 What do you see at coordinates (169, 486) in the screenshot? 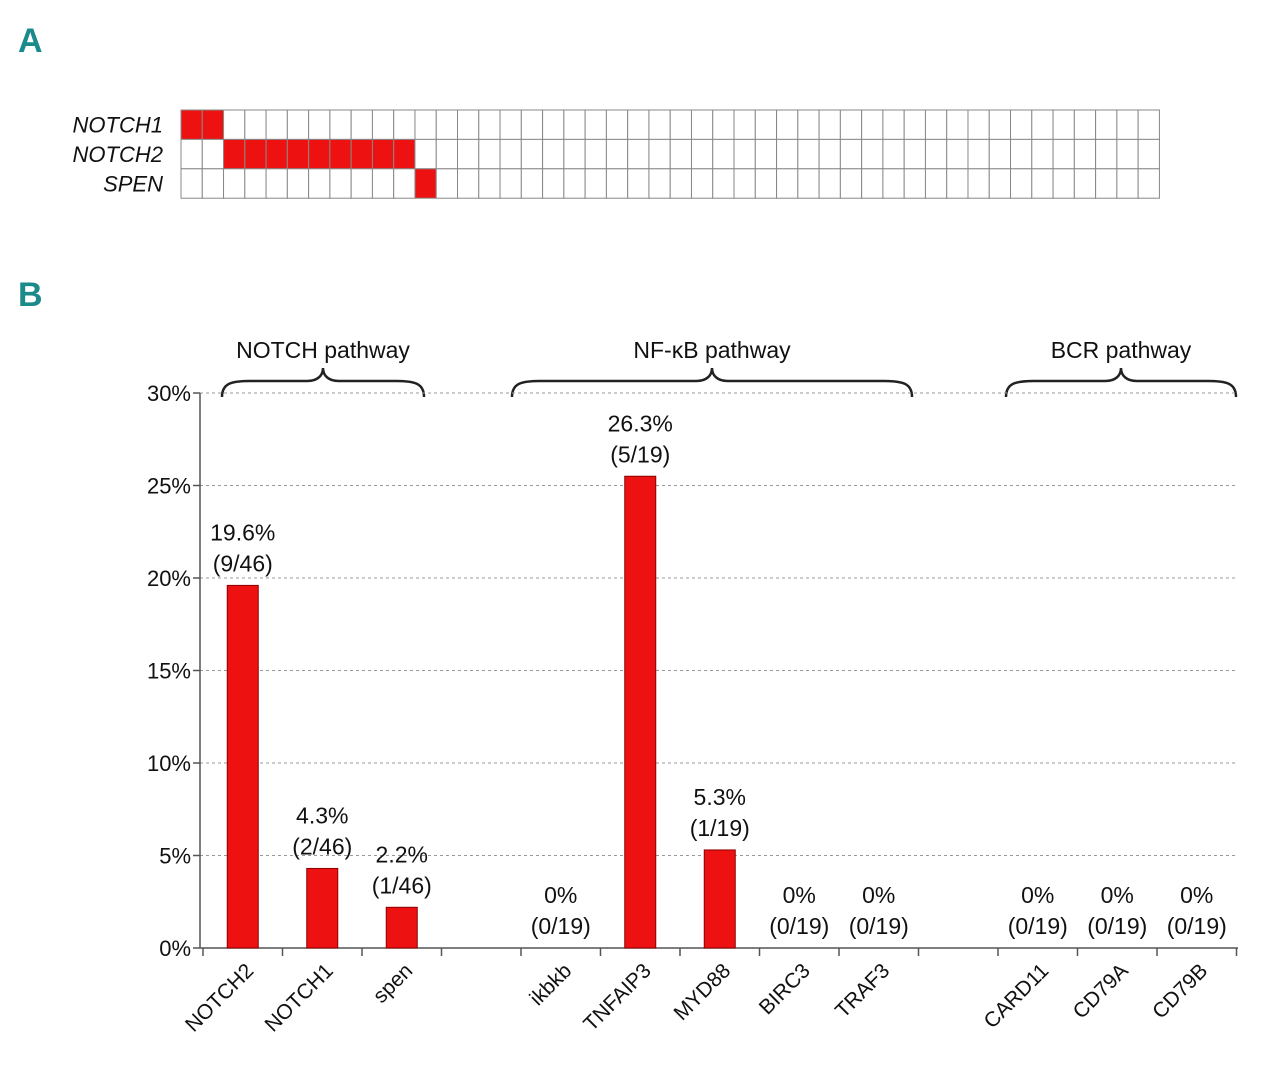
I see `y-tick-label: 25%` at bounding box center [169, 486].